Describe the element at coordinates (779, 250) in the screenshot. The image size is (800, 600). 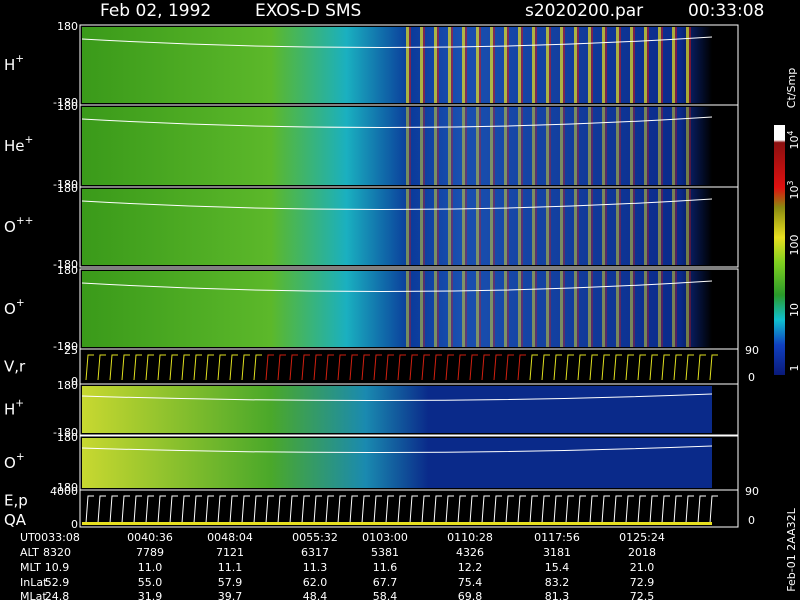
I see `colorbar` at that location.